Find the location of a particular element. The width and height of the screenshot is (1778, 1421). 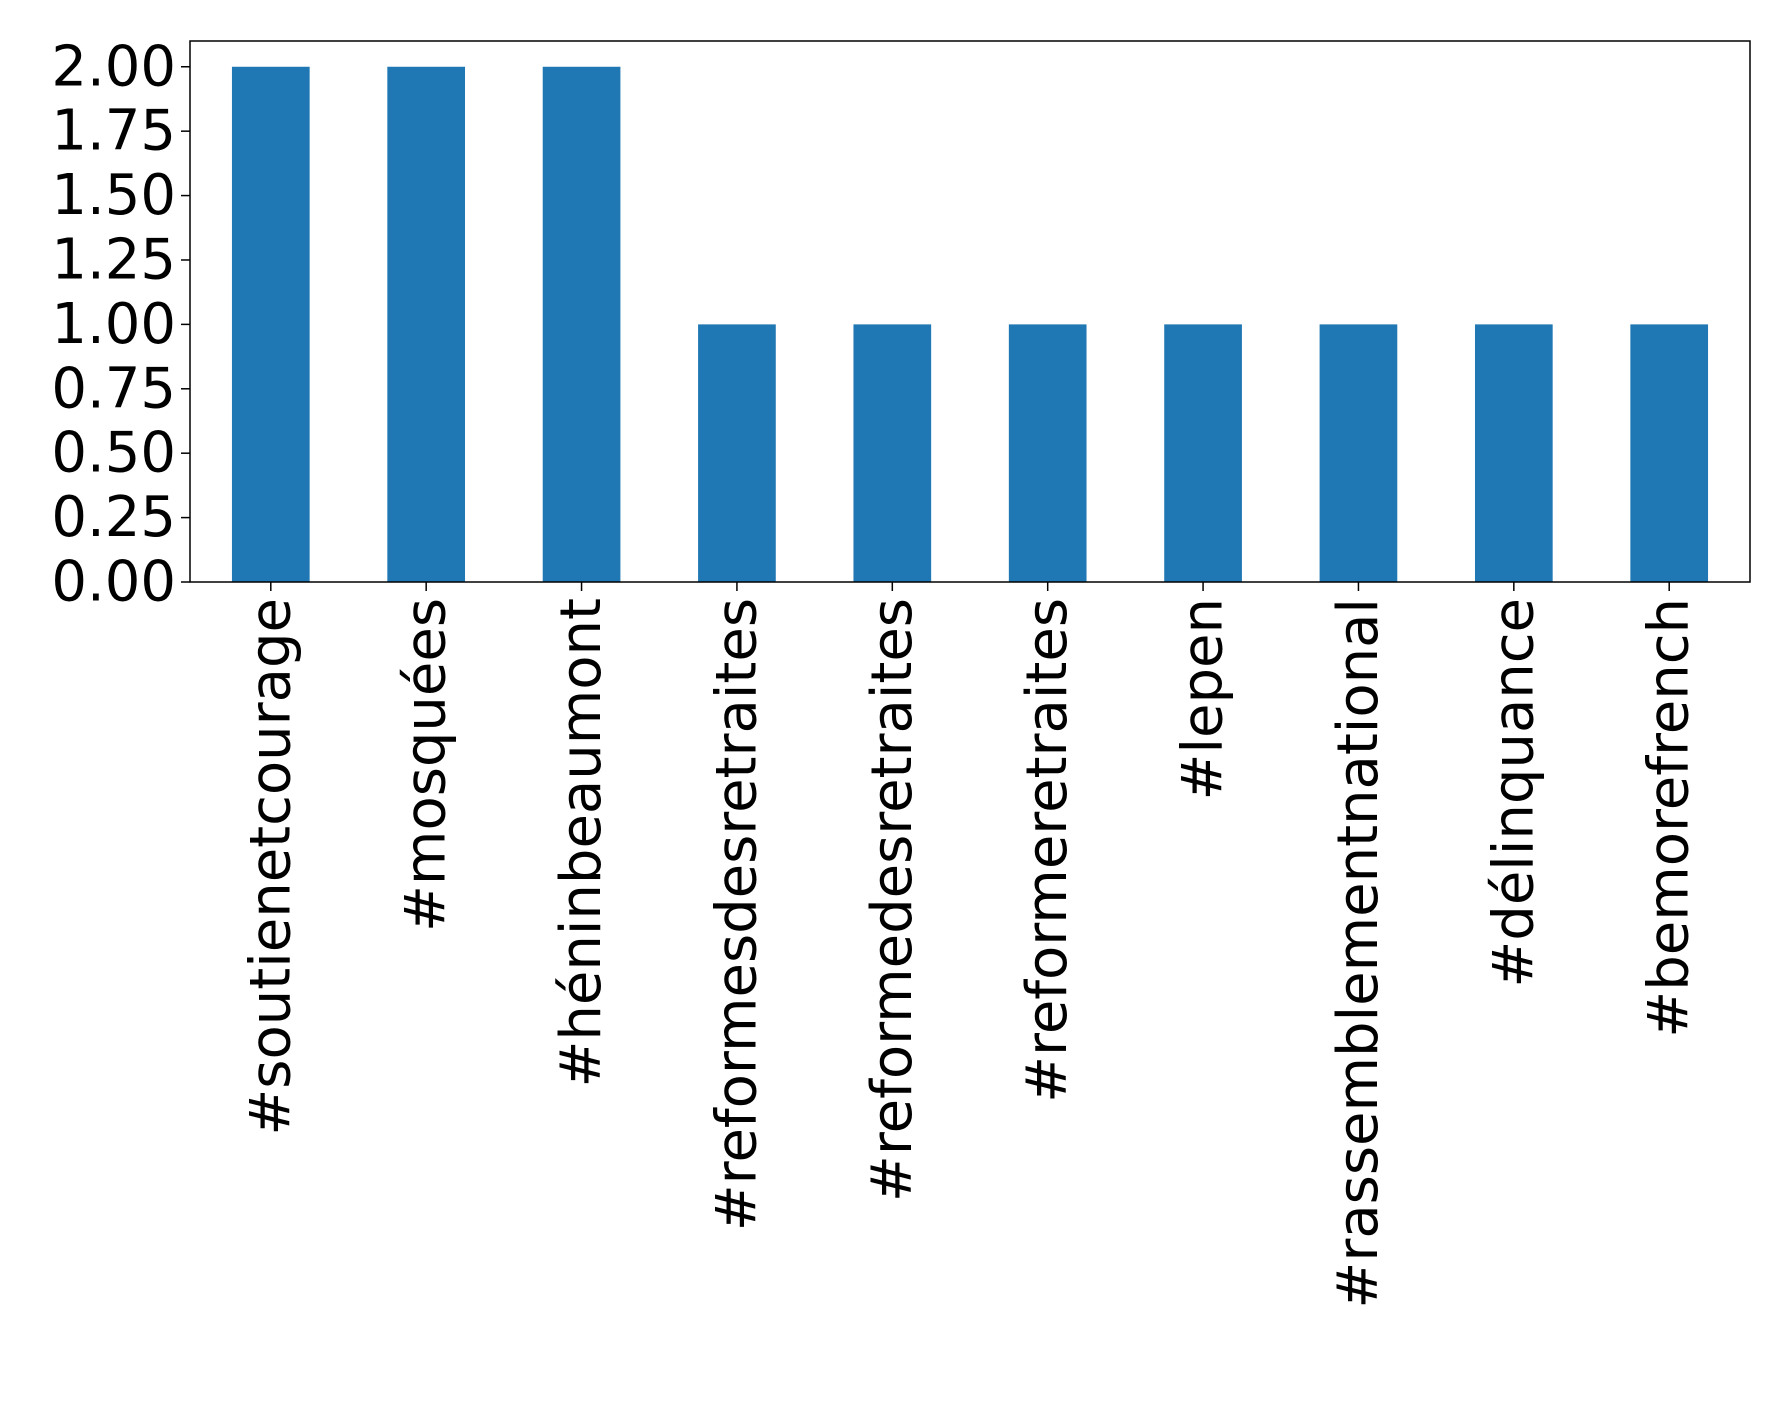

x-tick-label: #bemorefrench is located at coordinates (1669, 818).